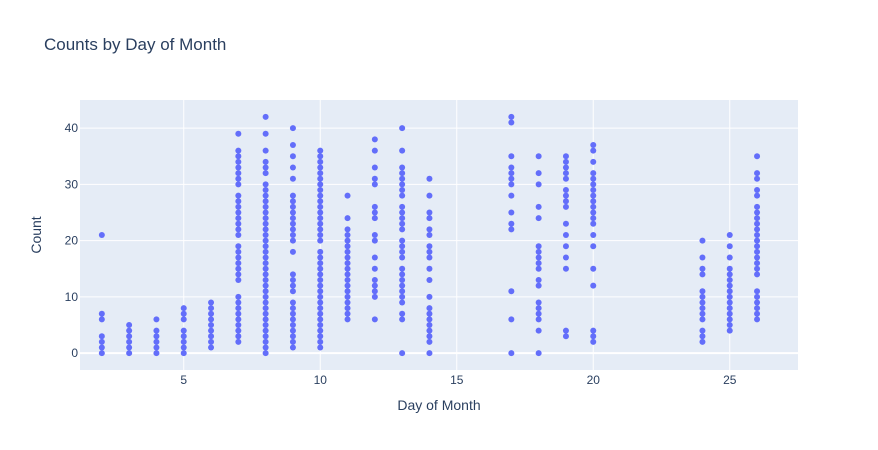  Describe the element at coordinates (183, 380) in the screenshot. I see `x-tick-label: 5` at that location.